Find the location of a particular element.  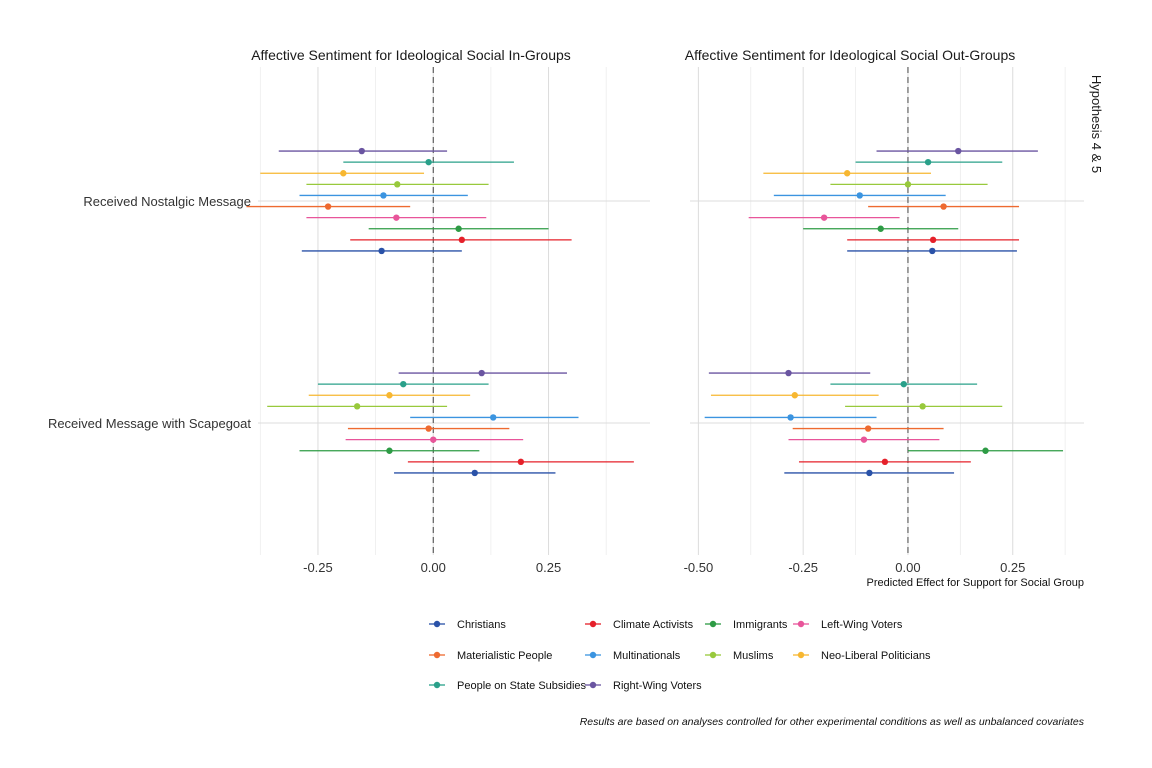

legend-item-muslims: Muslims is located at coordinates (739, 656).